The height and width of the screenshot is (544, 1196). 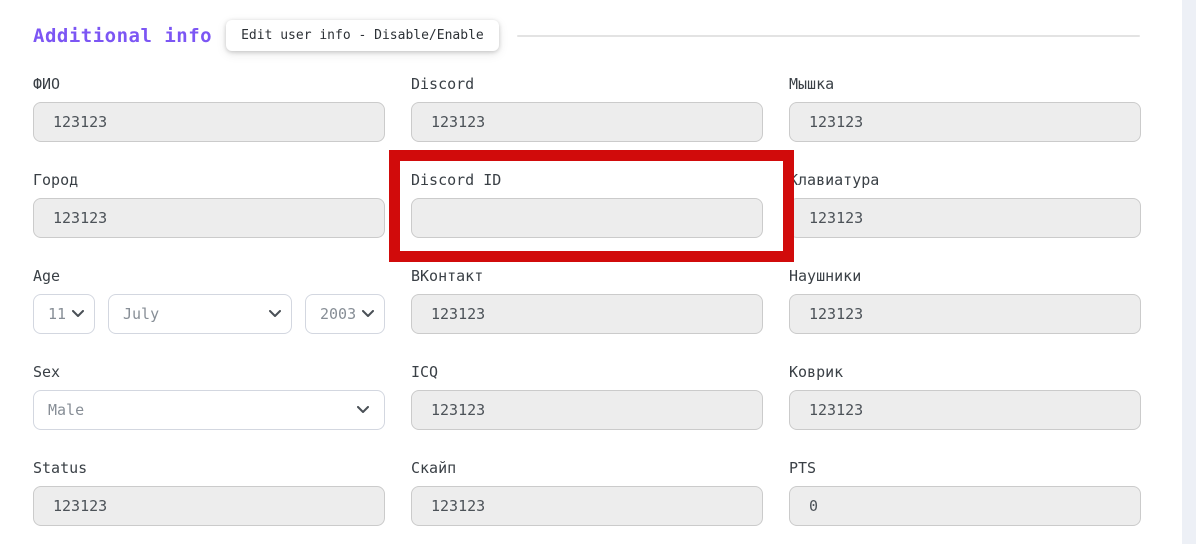 I want to click on field-pts: PTS, so click(x=965, y=492).